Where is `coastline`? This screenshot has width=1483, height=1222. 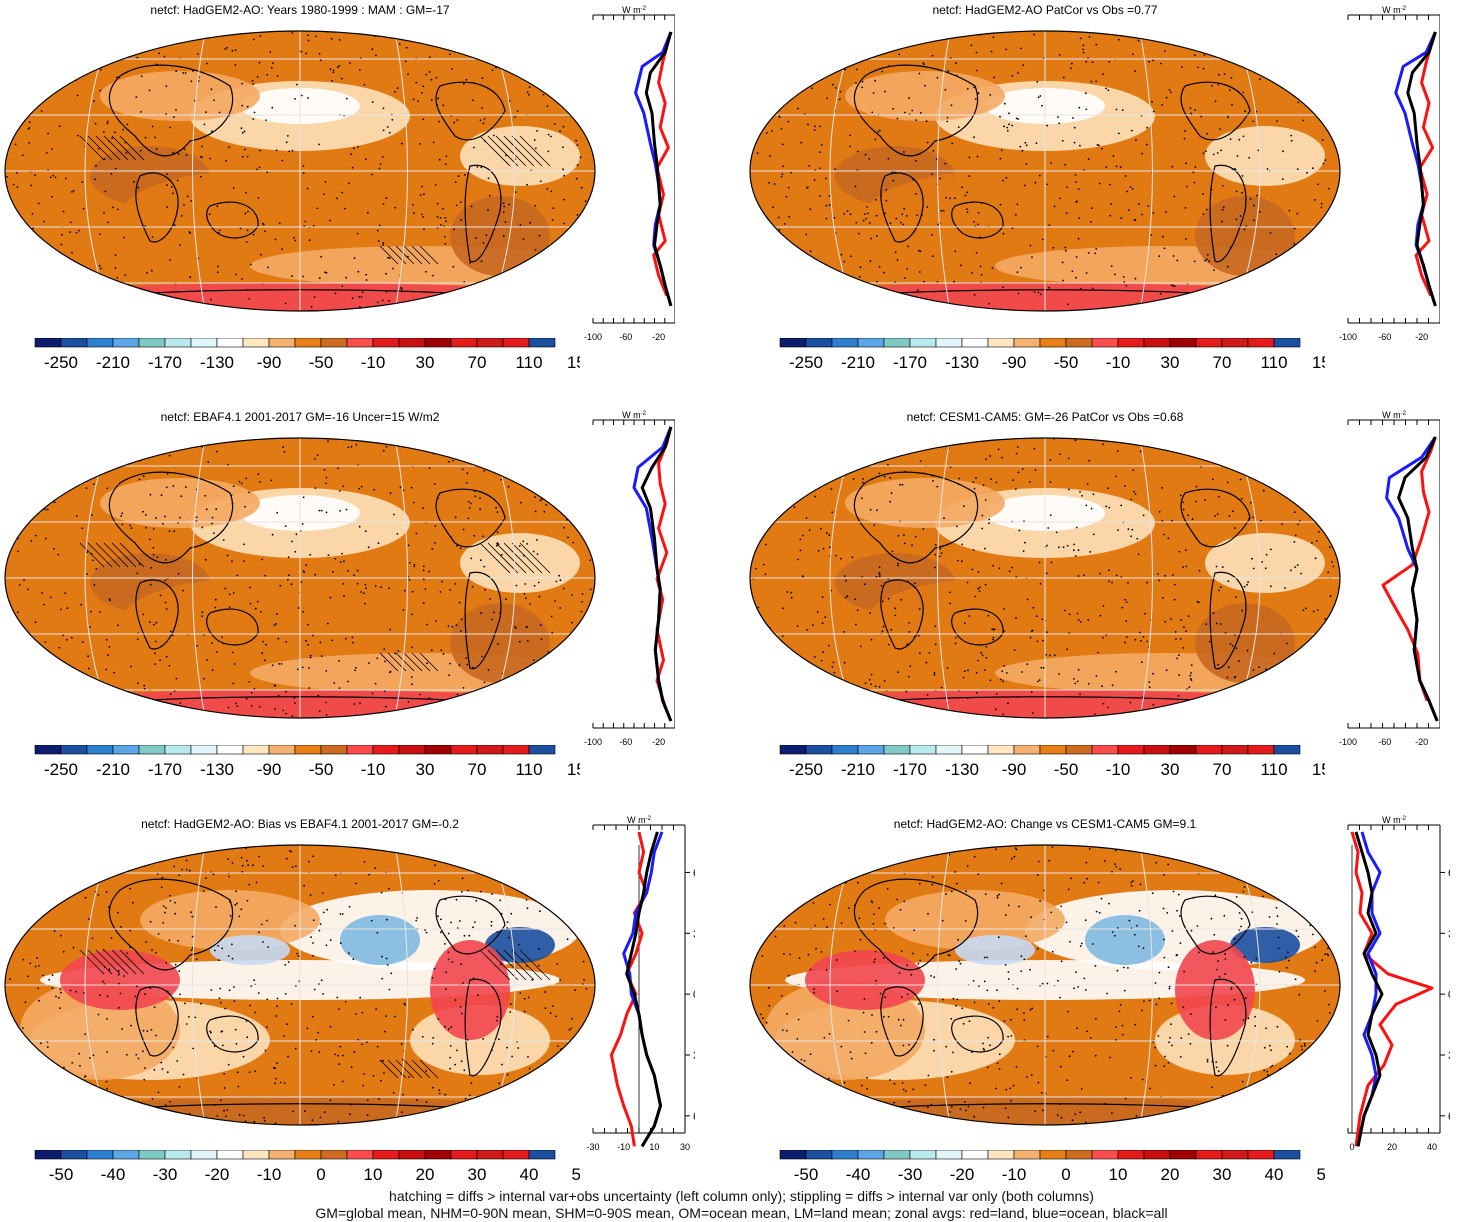 coastline is located at coordinates (1228, 620).